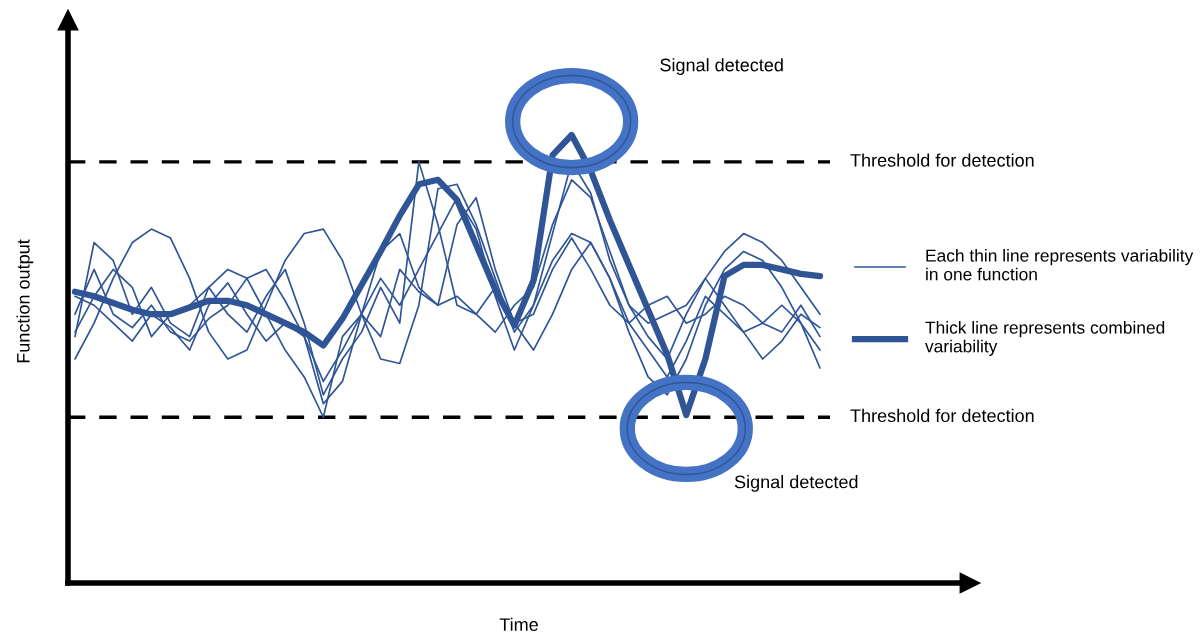 The width and height of the screenshot is (1202, 637). What do you see at coordinates (721, 66) in the screenshot?
I see `text: Signal detected` at bounding box center [721, 66].